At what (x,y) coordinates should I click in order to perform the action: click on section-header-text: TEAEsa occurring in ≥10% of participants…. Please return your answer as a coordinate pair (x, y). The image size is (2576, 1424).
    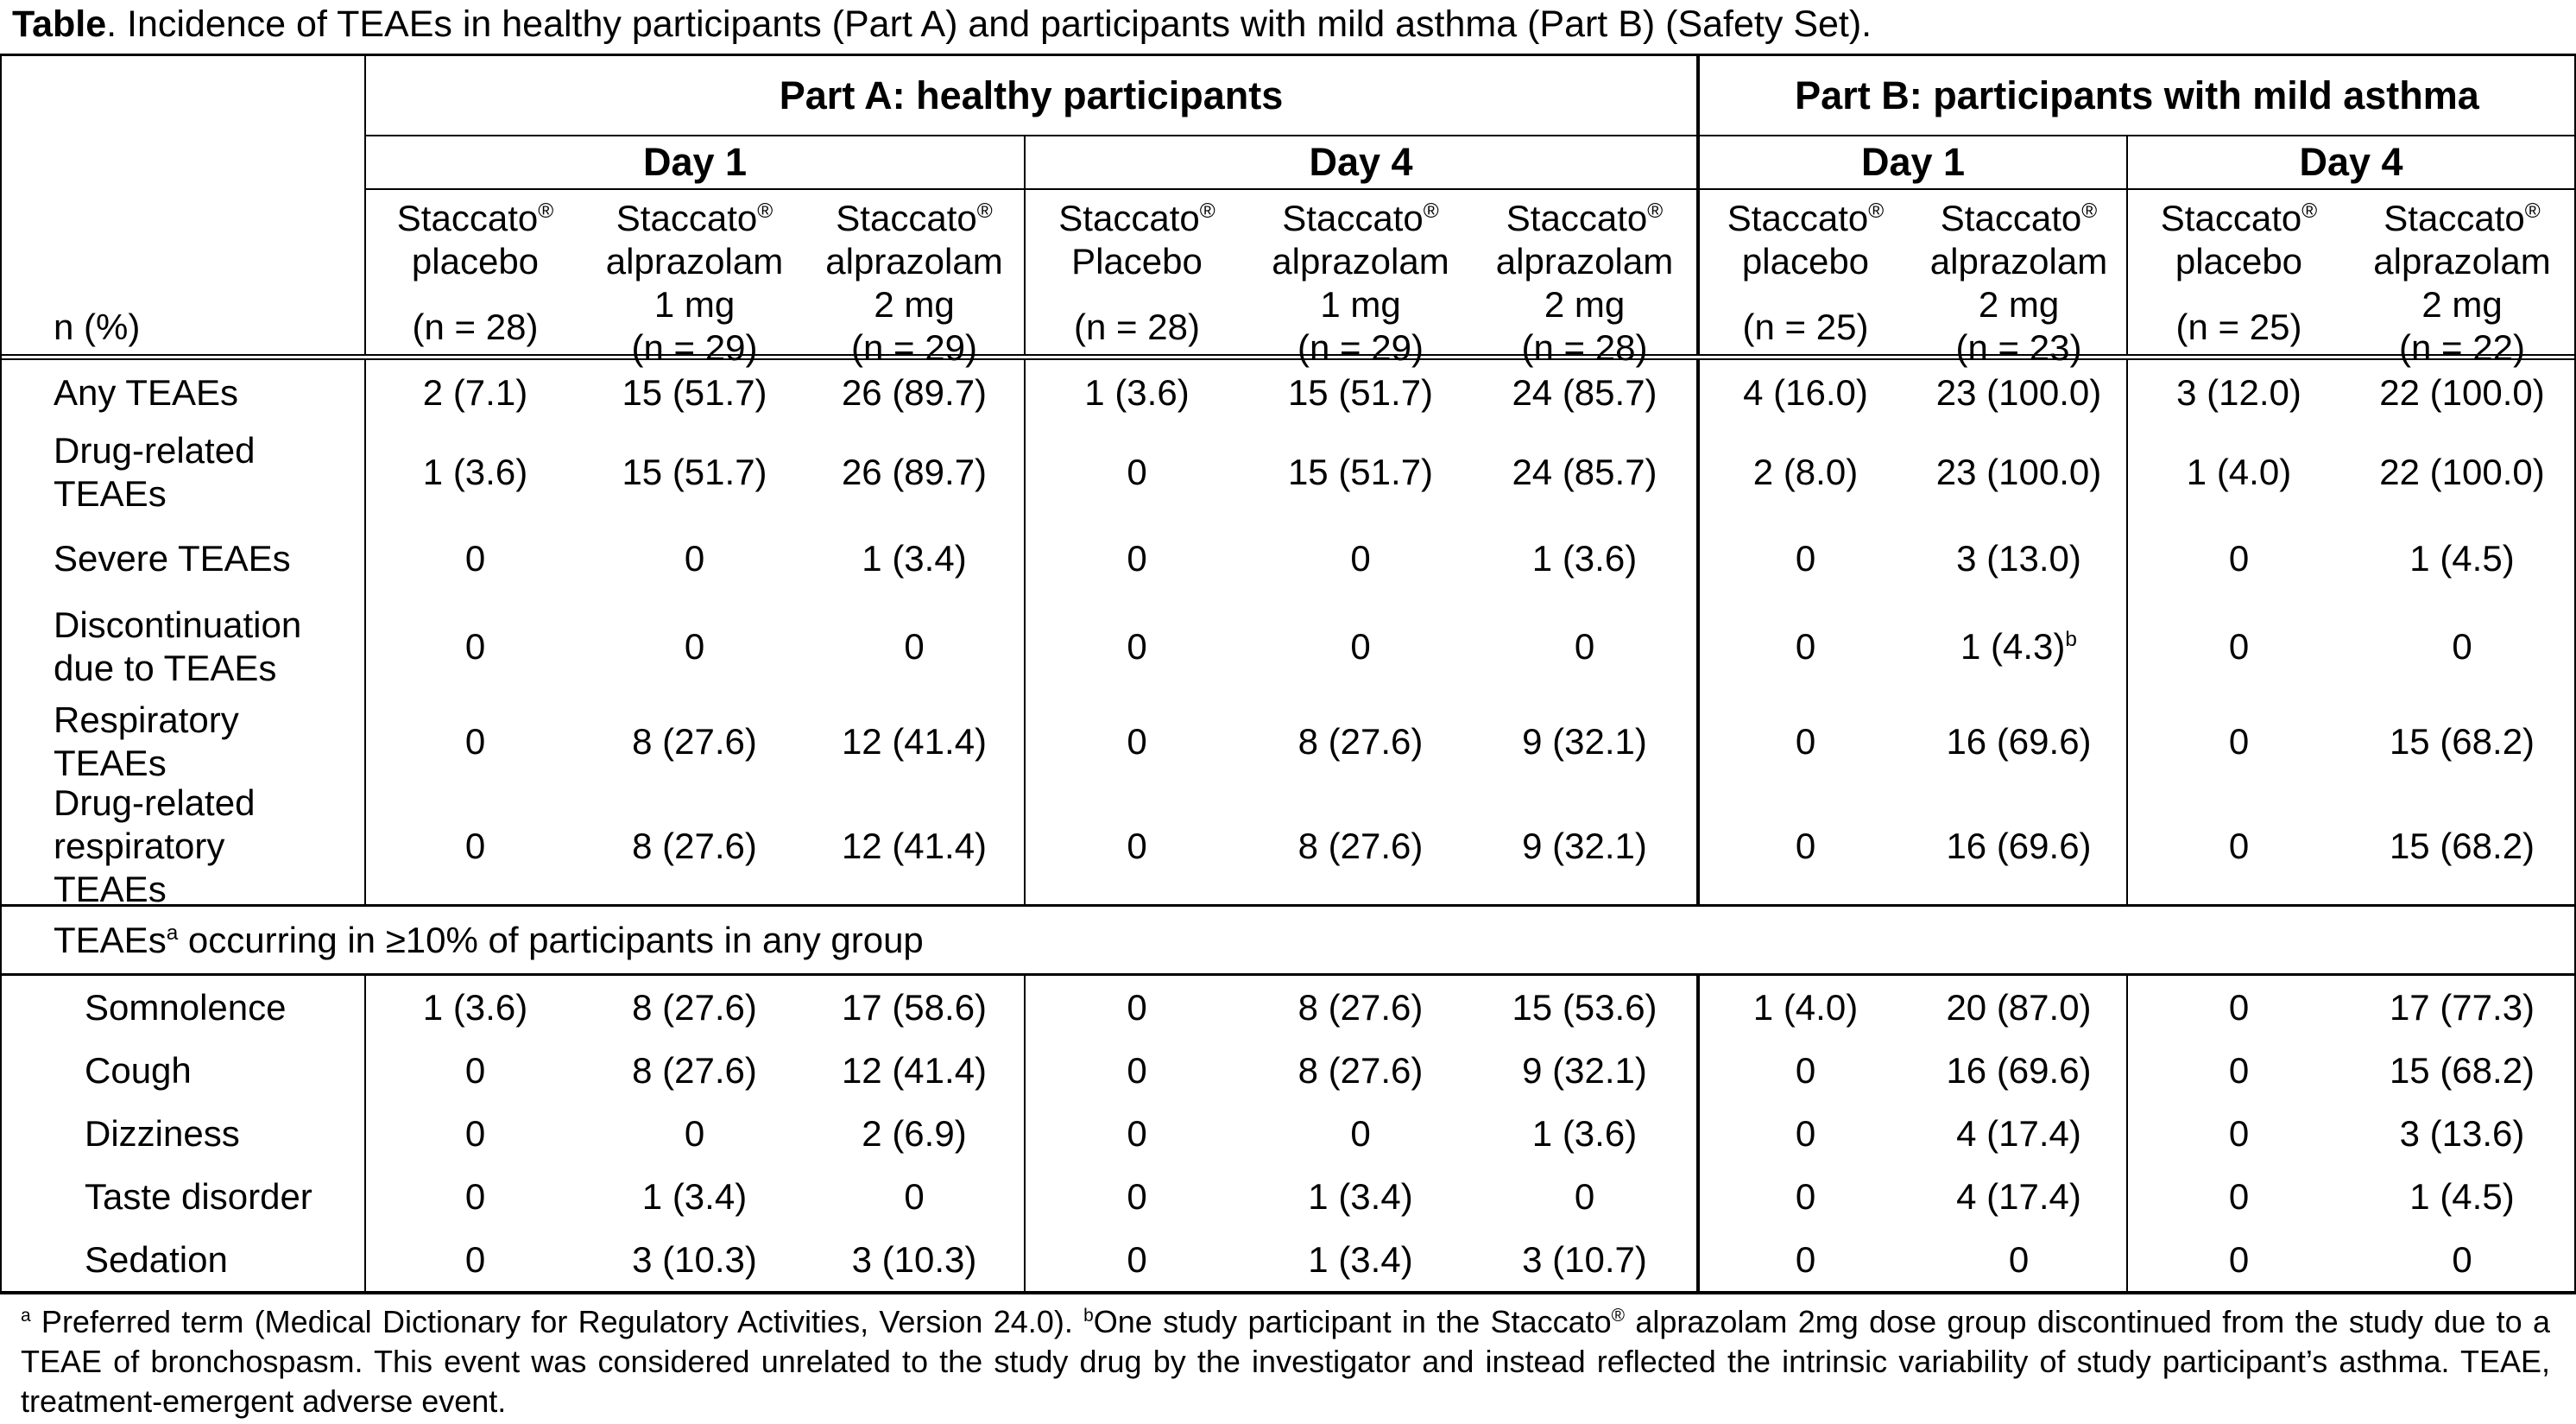
    Looking at the image, I should click on (489, 939).